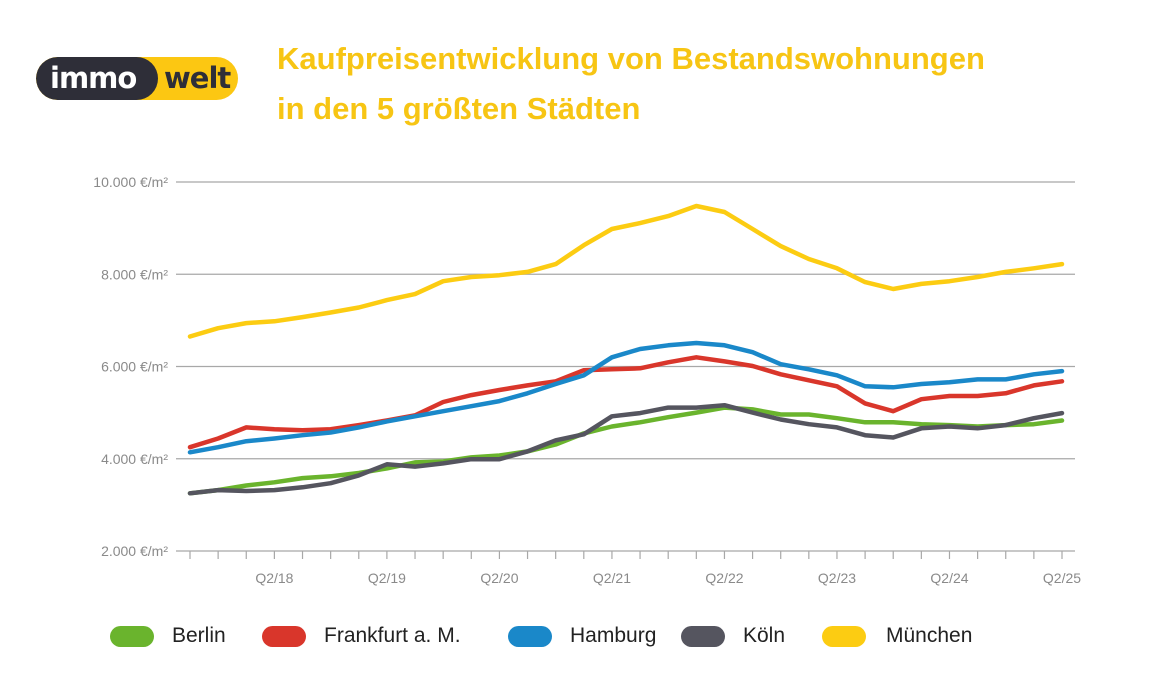 The image size is (1152, 689). What do you see at coordinates (949, 578) in the screenshot?
I see `x-tick-label: Q2/24` at bounding box center [949, 578].